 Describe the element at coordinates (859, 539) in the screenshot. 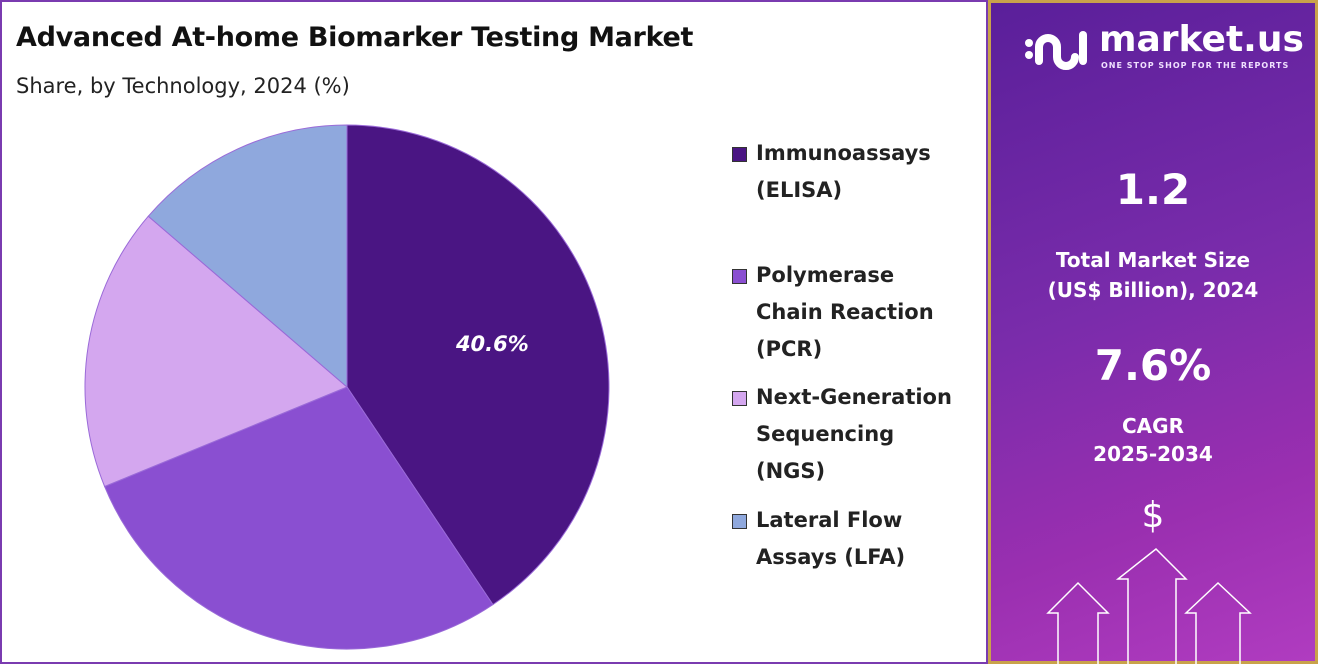

I see `legend-item: Lateral Flow Assays (LFA)` at that location.